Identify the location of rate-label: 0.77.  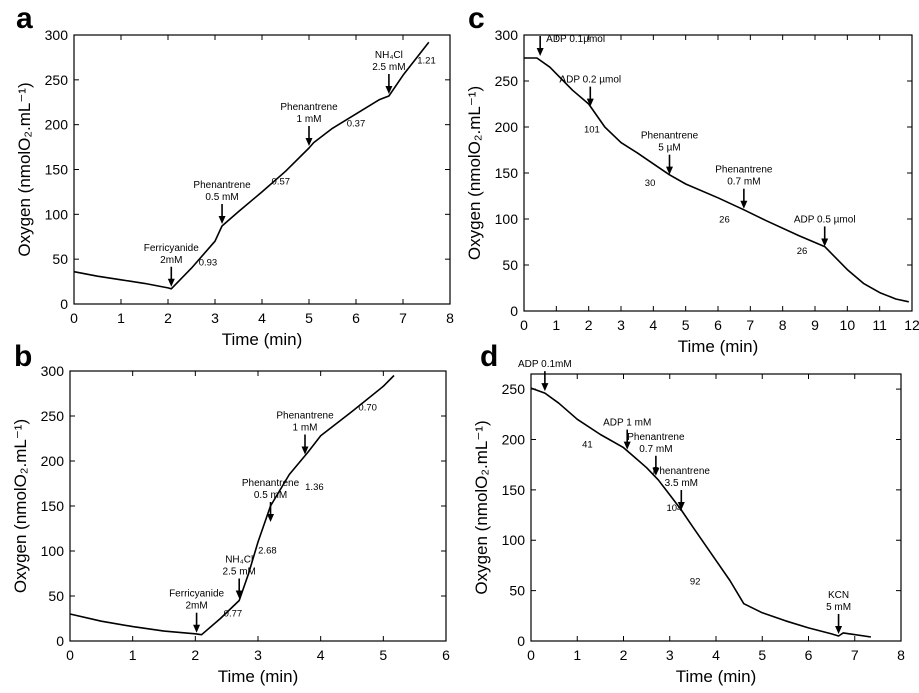
(233, 614).